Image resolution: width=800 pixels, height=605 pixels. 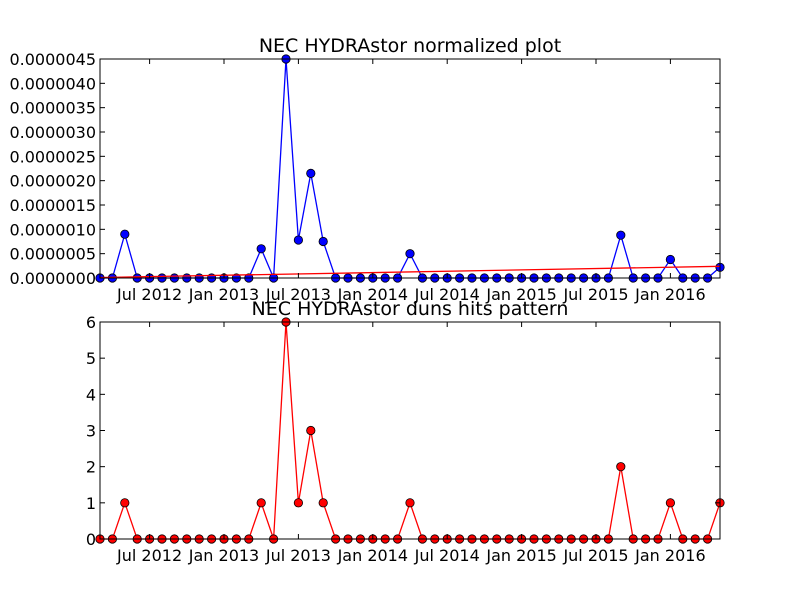 I want to click on y-tick-label: 6, so click(x=91, y=322).